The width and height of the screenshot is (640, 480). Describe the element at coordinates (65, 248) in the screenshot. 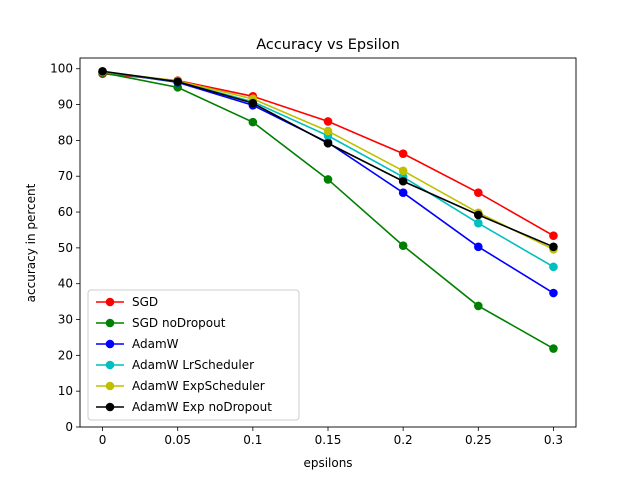

I see `y-tick-label: 50` at that location.